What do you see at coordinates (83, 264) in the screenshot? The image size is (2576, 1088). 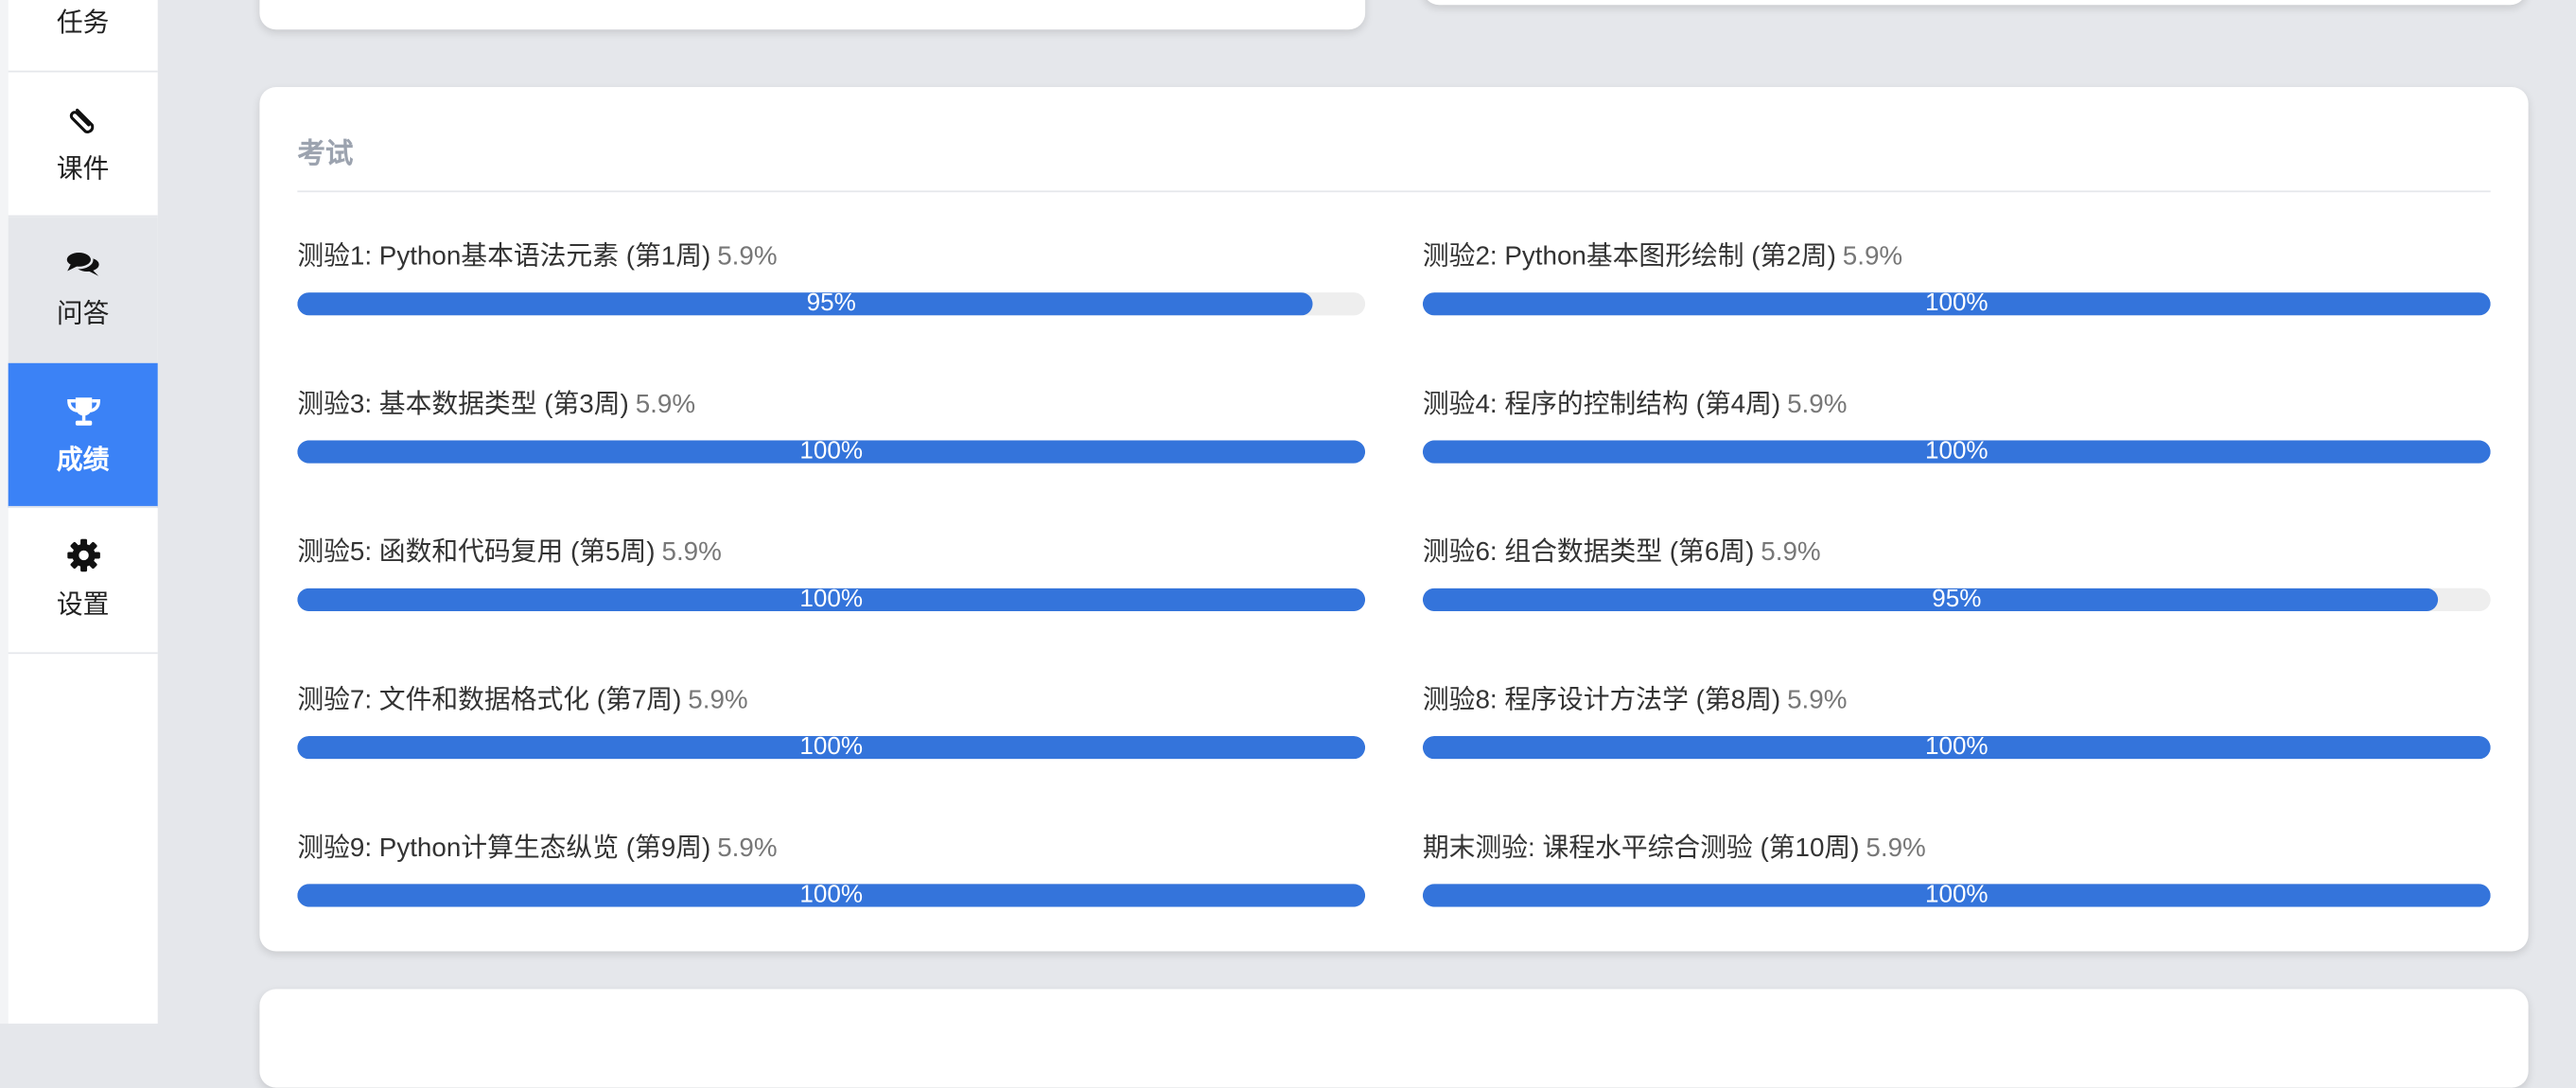 I see `comments-icon` at bounding box center [83, 264].